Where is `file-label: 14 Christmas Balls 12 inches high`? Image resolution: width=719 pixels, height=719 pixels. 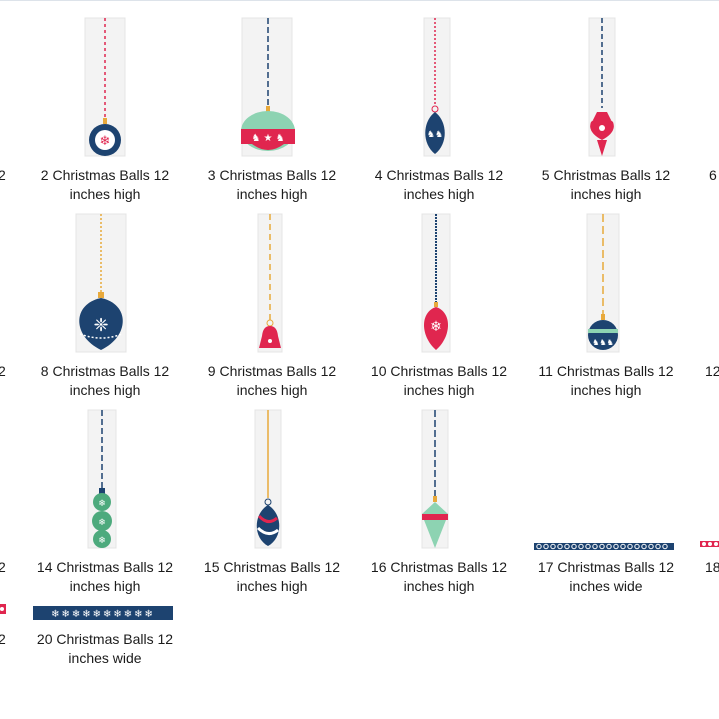
file-label: 14 Christmas Balls 12 inches high is located at coordinates (105, 576).